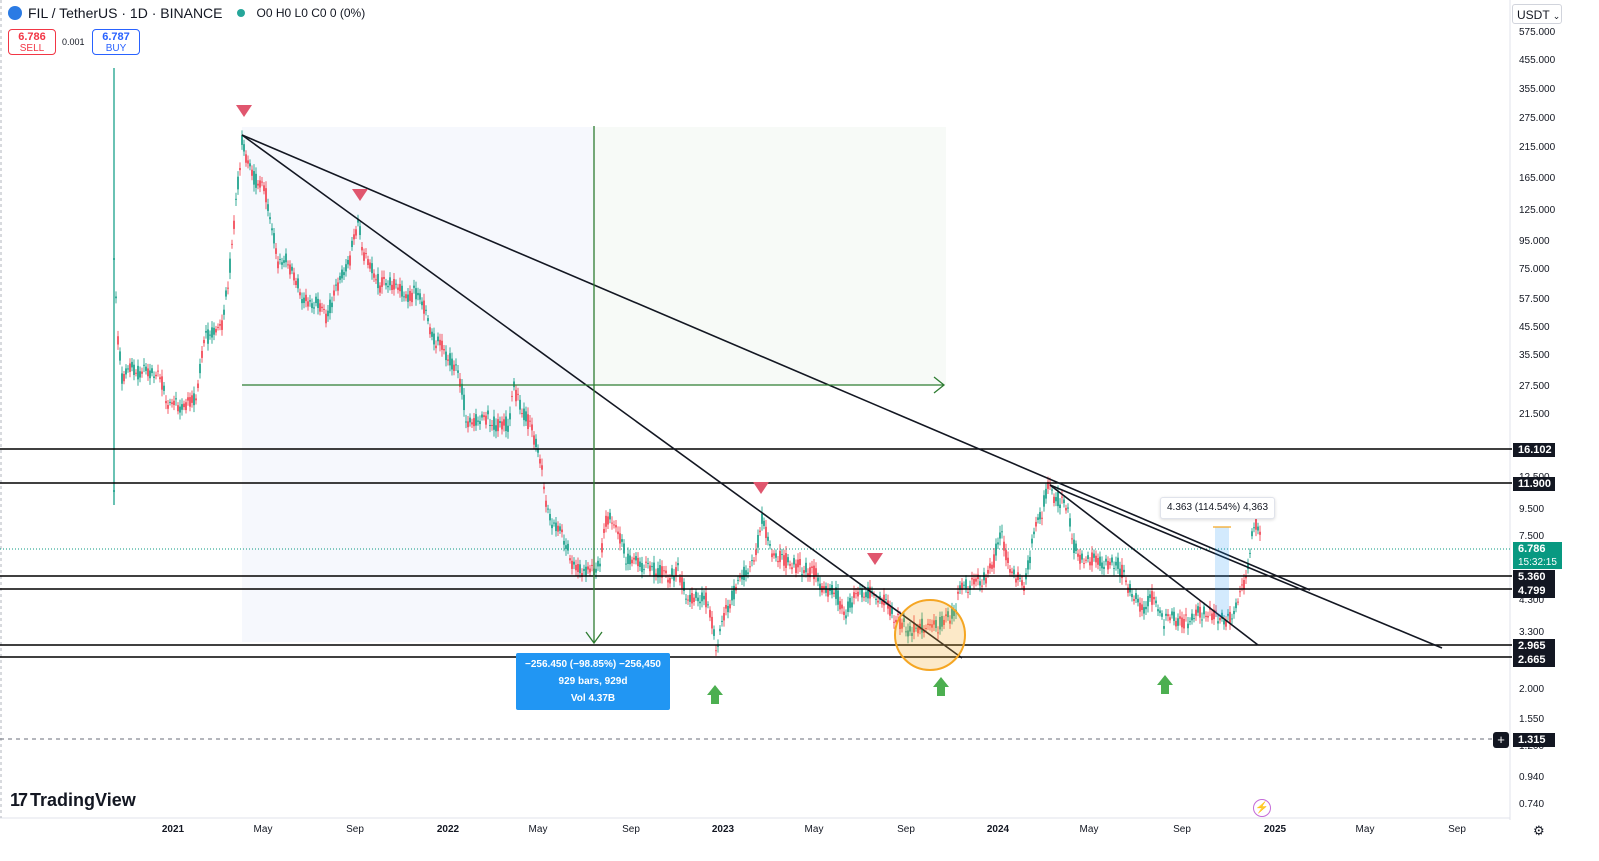 This screenshot has height=861, width=1599. I want to click on tradingview-logo: 17 TradingView, so click(73, 800).